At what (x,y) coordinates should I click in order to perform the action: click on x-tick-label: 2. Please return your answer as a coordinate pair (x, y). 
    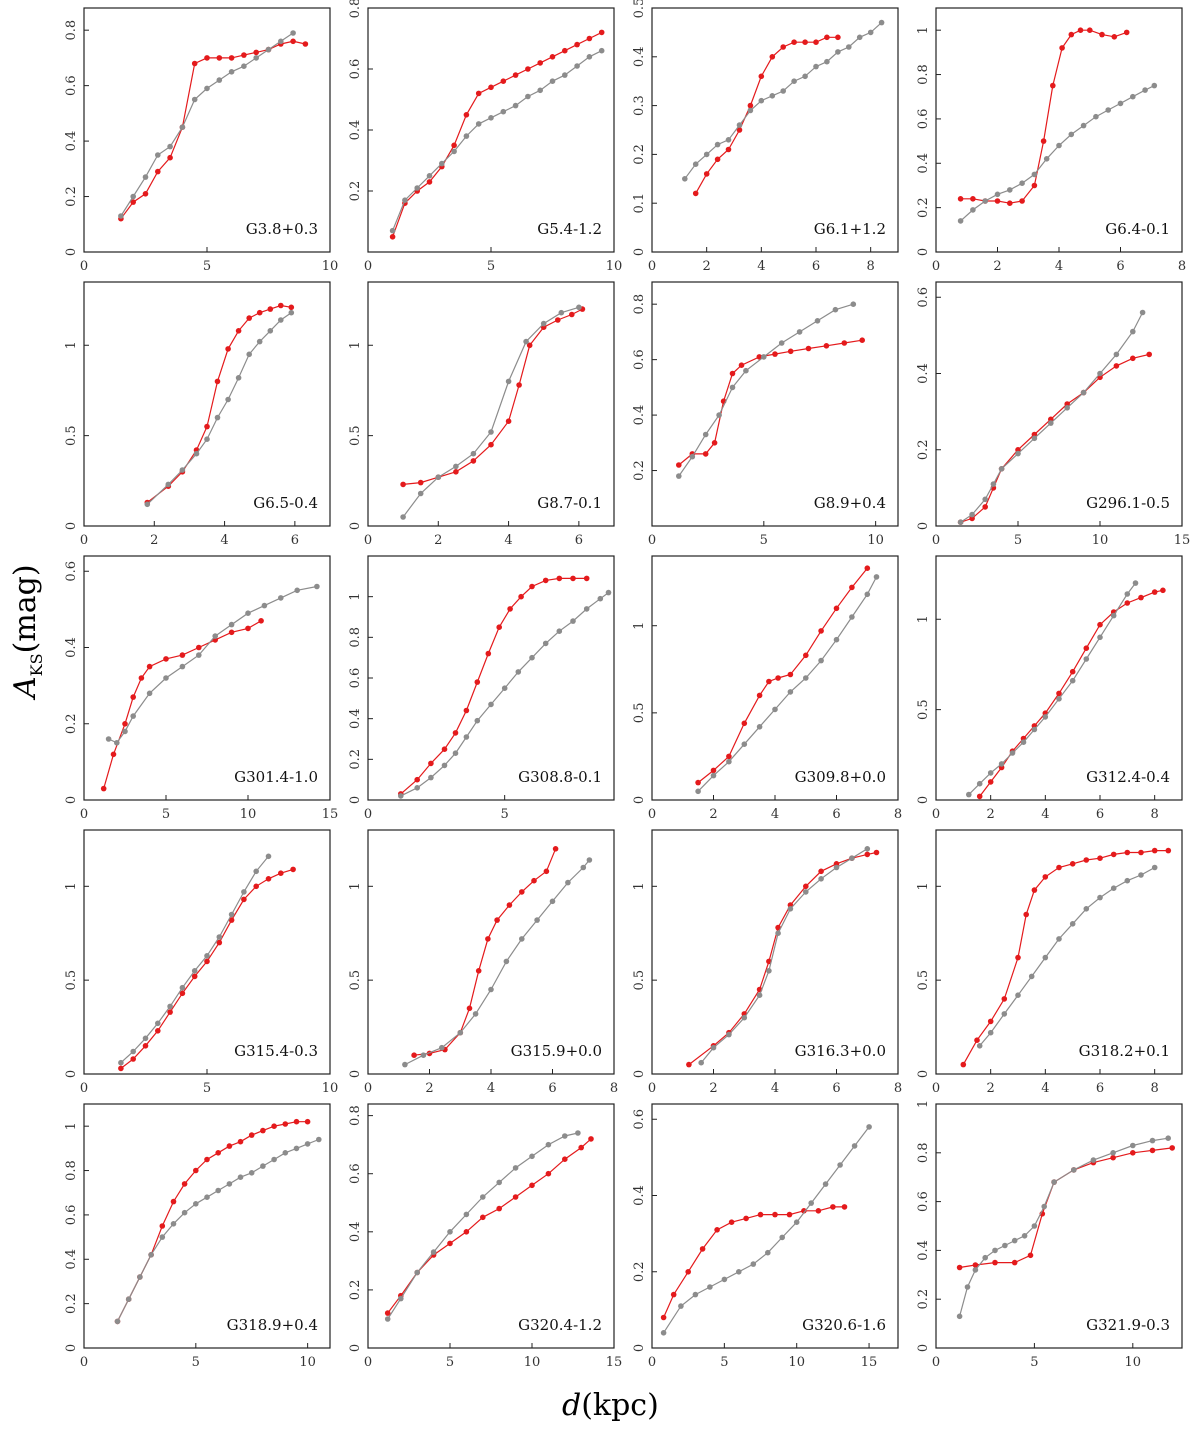
    Looking at the image, I should click on (713, 1088).